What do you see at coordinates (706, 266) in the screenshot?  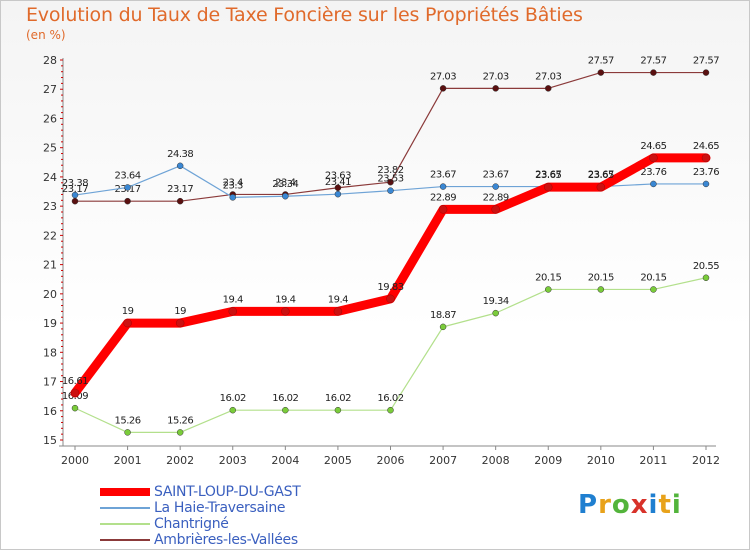 I see `data-label: 20.55` at bounding box center [706, 266].